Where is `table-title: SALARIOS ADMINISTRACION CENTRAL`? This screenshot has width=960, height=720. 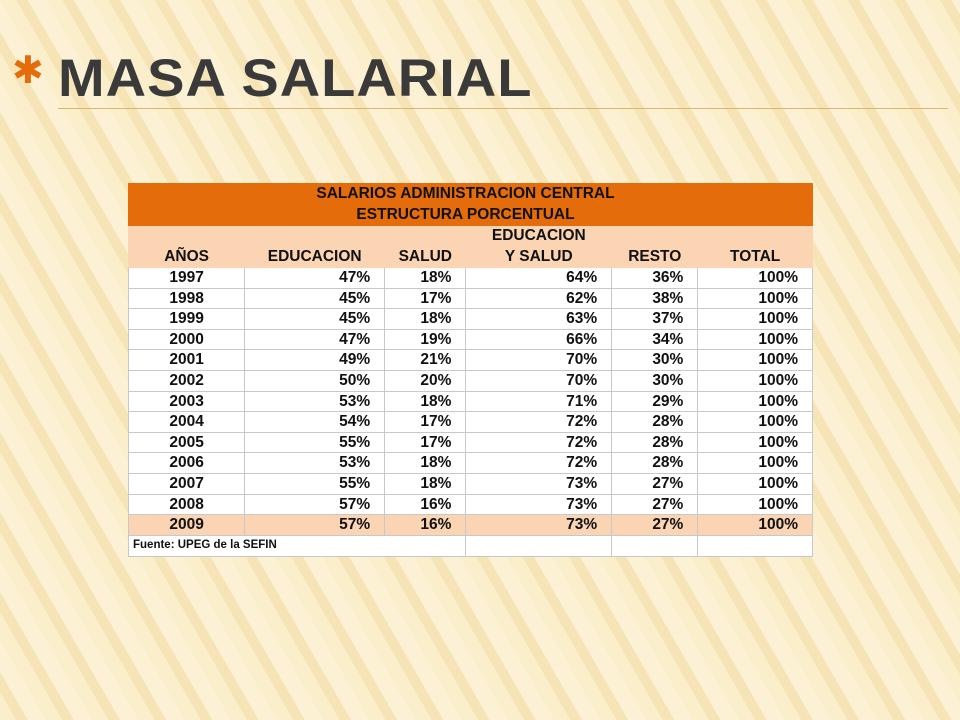 table-title: SALARIOS ADMINISTRACION CENTRAL is located at coordinates (470, 194).